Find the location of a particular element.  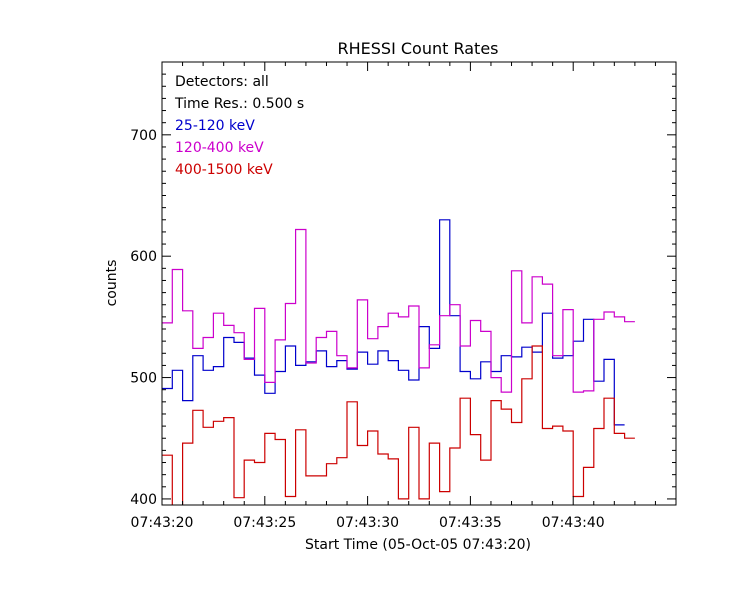

legend-entry-0: 25-120 keV is located at coordinates (215, 126).